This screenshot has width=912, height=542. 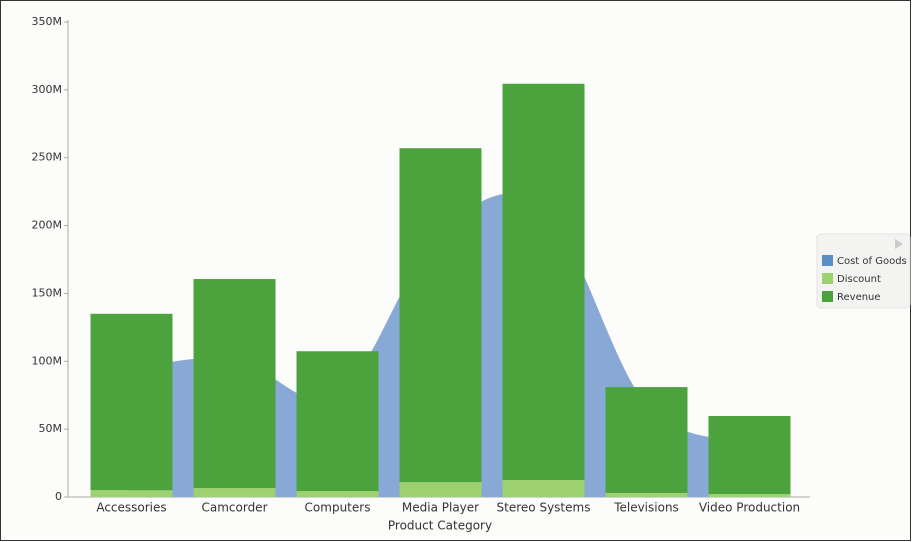 What do you see at coordinates (872, 261) in the screenshot?
I see `legend-label: Cost of Goods` at bounding box center [872, 261].